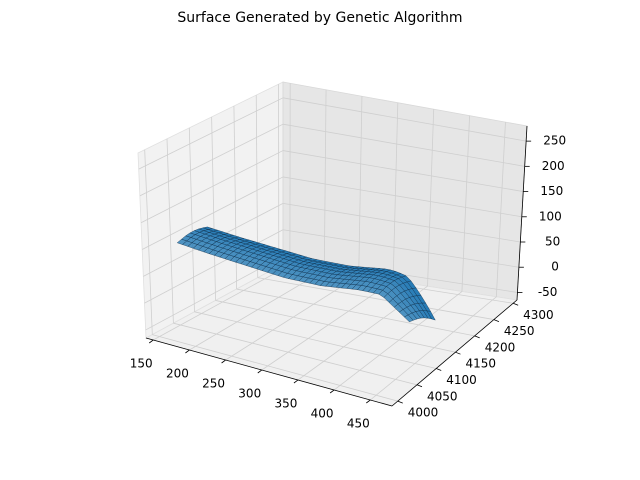 The height and width of the screenshot is (480, 640). What do you see at coordinates (552, 242) in the screenshot?
I see `z-tick-label: 50` at bounding box center [552, 242].